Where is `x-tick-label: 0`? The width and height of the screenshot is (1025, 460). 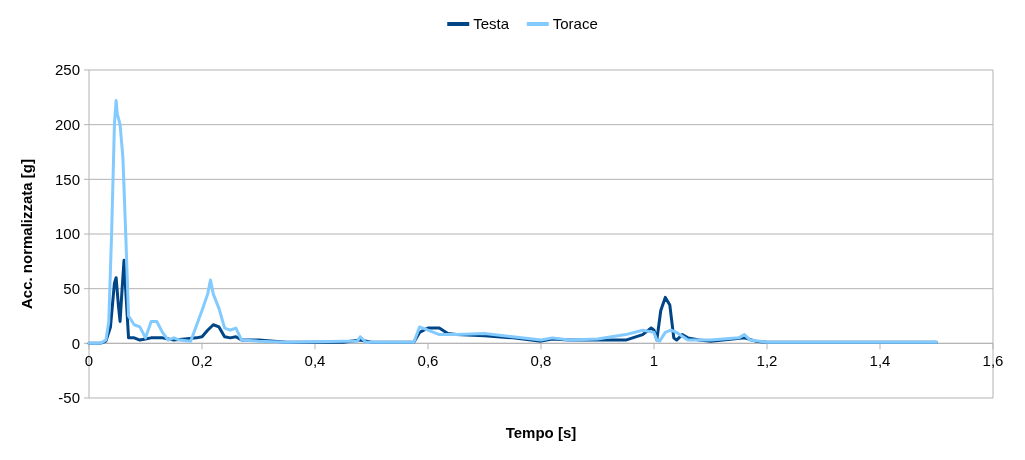
x-tick-label: 0 is located at coordinates (89, 361).